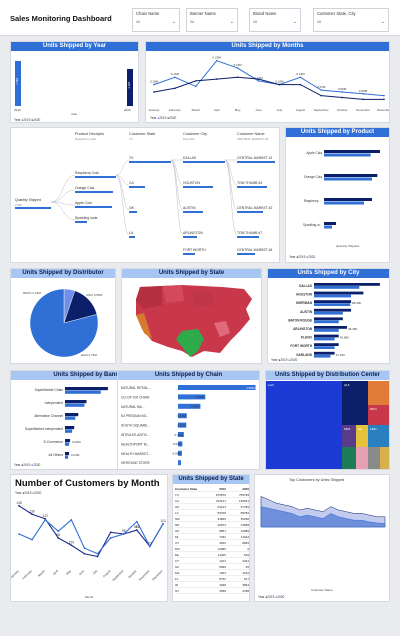 The image size is (400, 636). What do you see at coordinates (212, 591) in the screenshot?
I see `table-row: NY 3558 2788` at bounding box center [212, 591].